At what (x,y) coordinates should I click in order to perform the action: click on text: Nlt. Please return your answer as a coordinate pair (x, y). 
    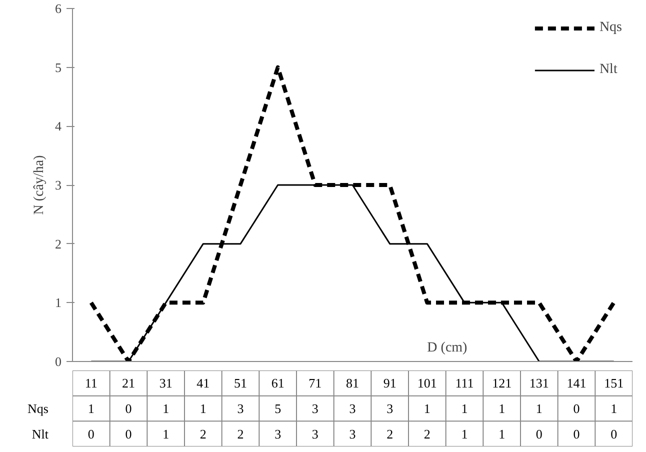
    Looking at the image, I should click on (40, 434).